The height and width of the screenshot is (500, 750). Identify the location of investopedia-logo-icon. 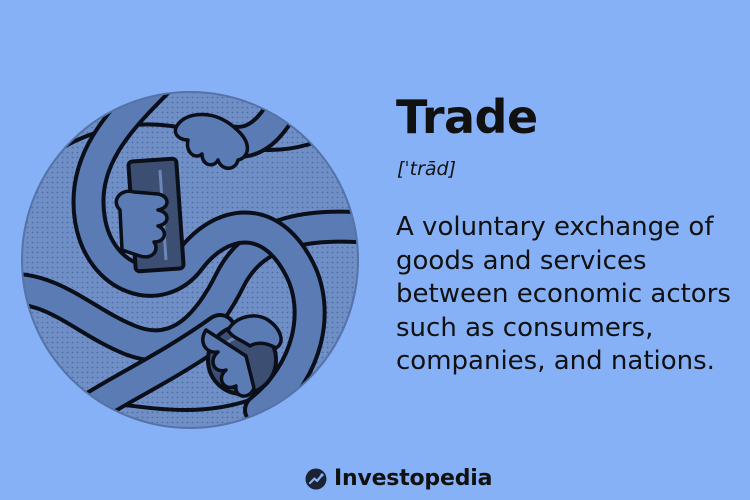
(316, 479).